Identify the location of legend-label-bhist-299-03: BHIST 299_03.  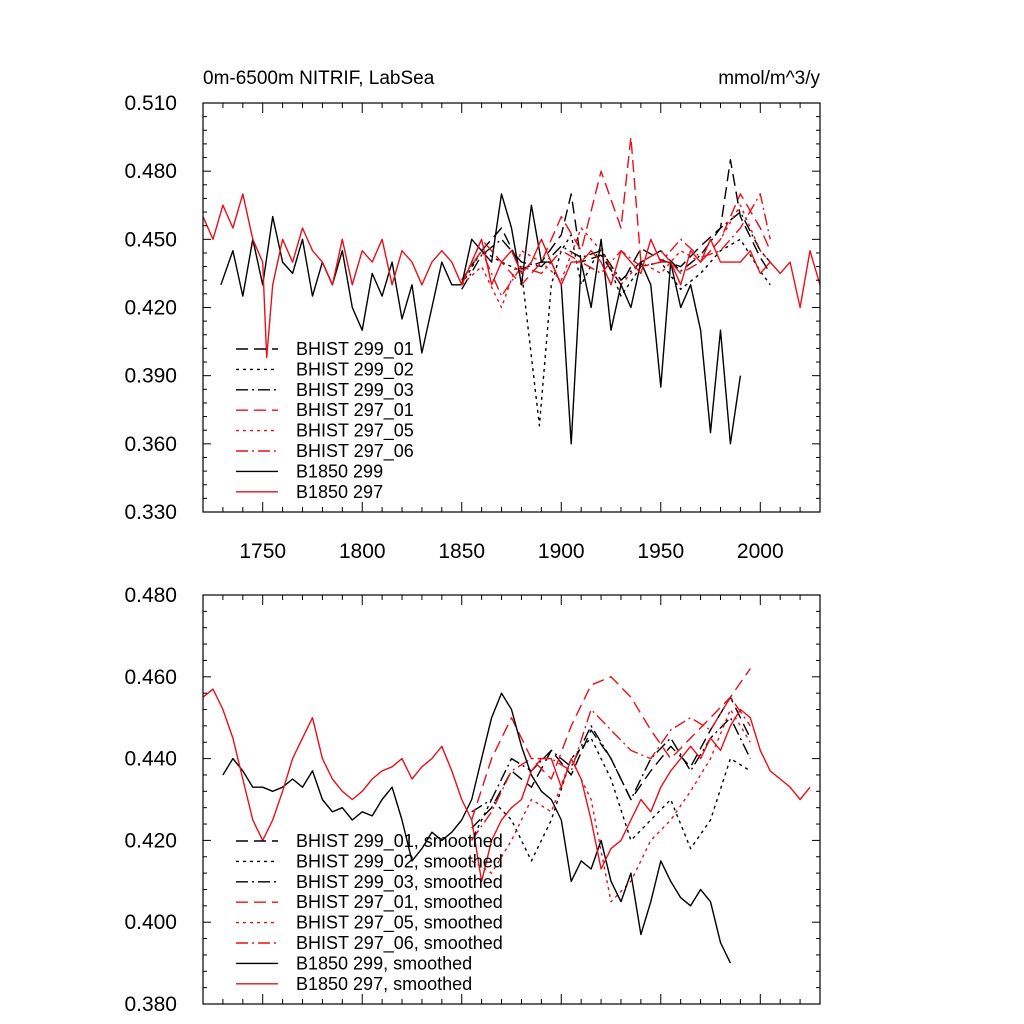
(355, 390).